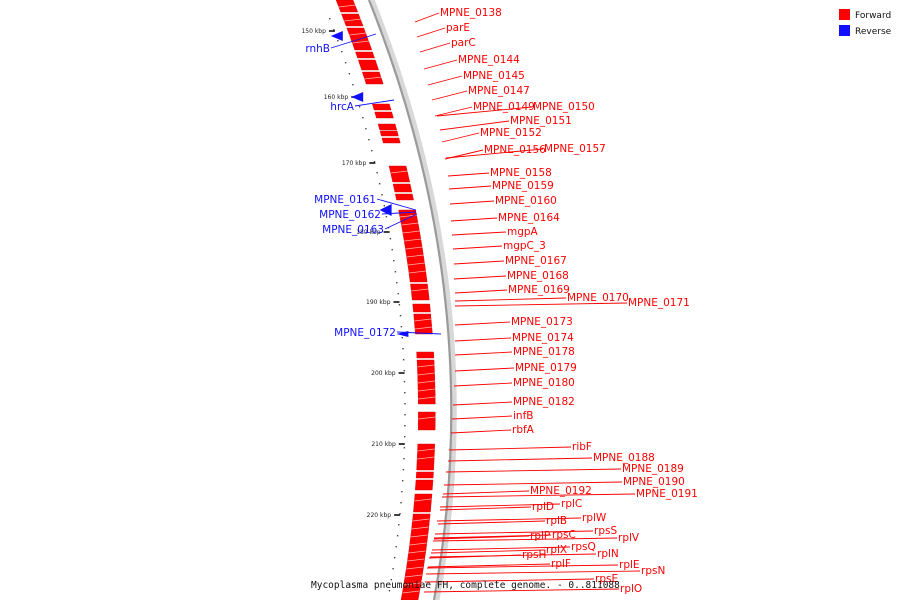  Describe the element at coordinates (629, 538) in the screenshot. I see `gene-label-rplv: rplV` at that location.